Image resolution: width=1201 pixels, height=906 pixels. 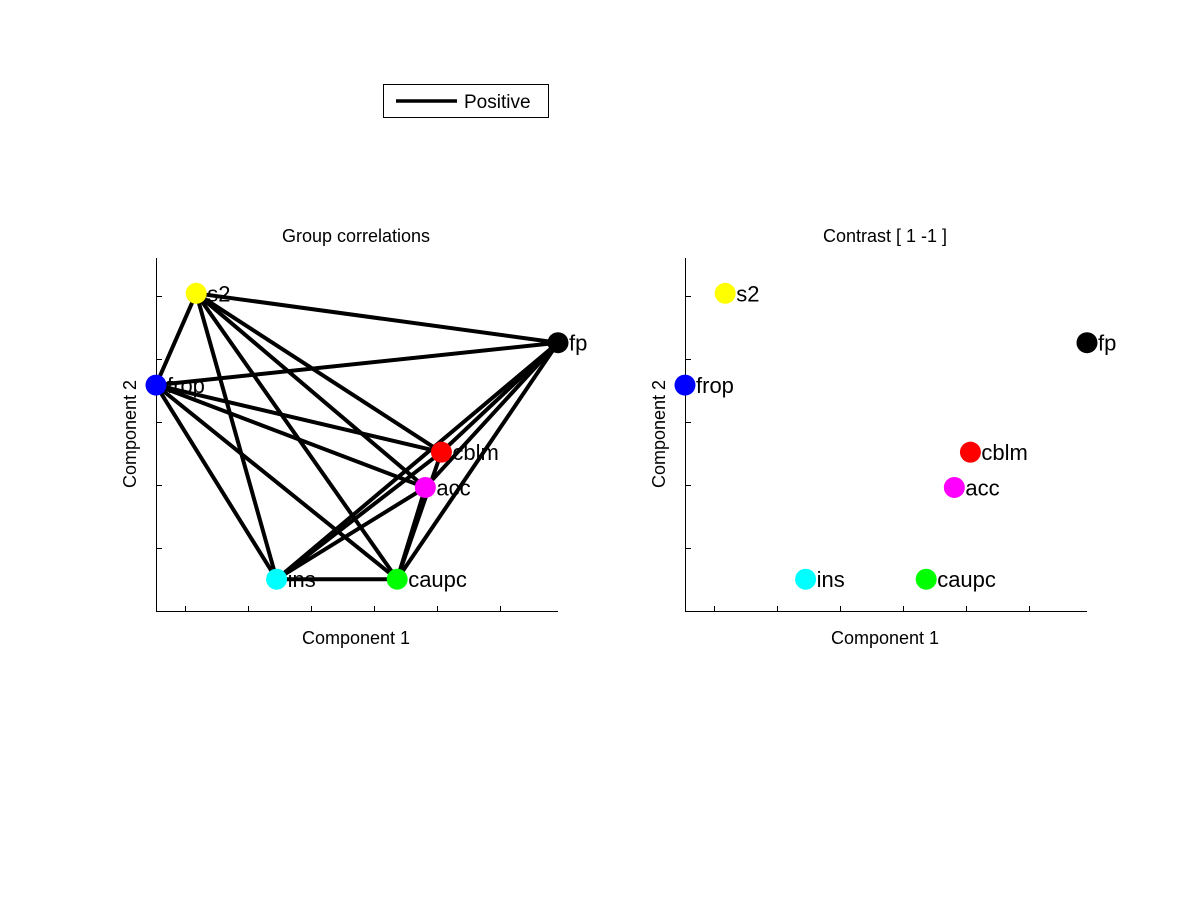 I want to click on legend: Positive, so click(x=466, y=101).